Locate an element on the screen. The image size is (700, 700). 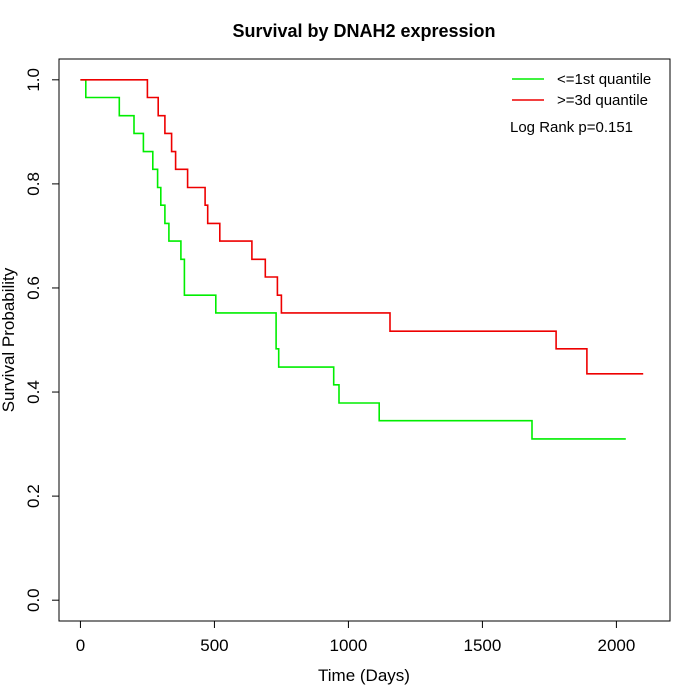
y-tick-label: 0.8 is located at coordinates (33, 184).